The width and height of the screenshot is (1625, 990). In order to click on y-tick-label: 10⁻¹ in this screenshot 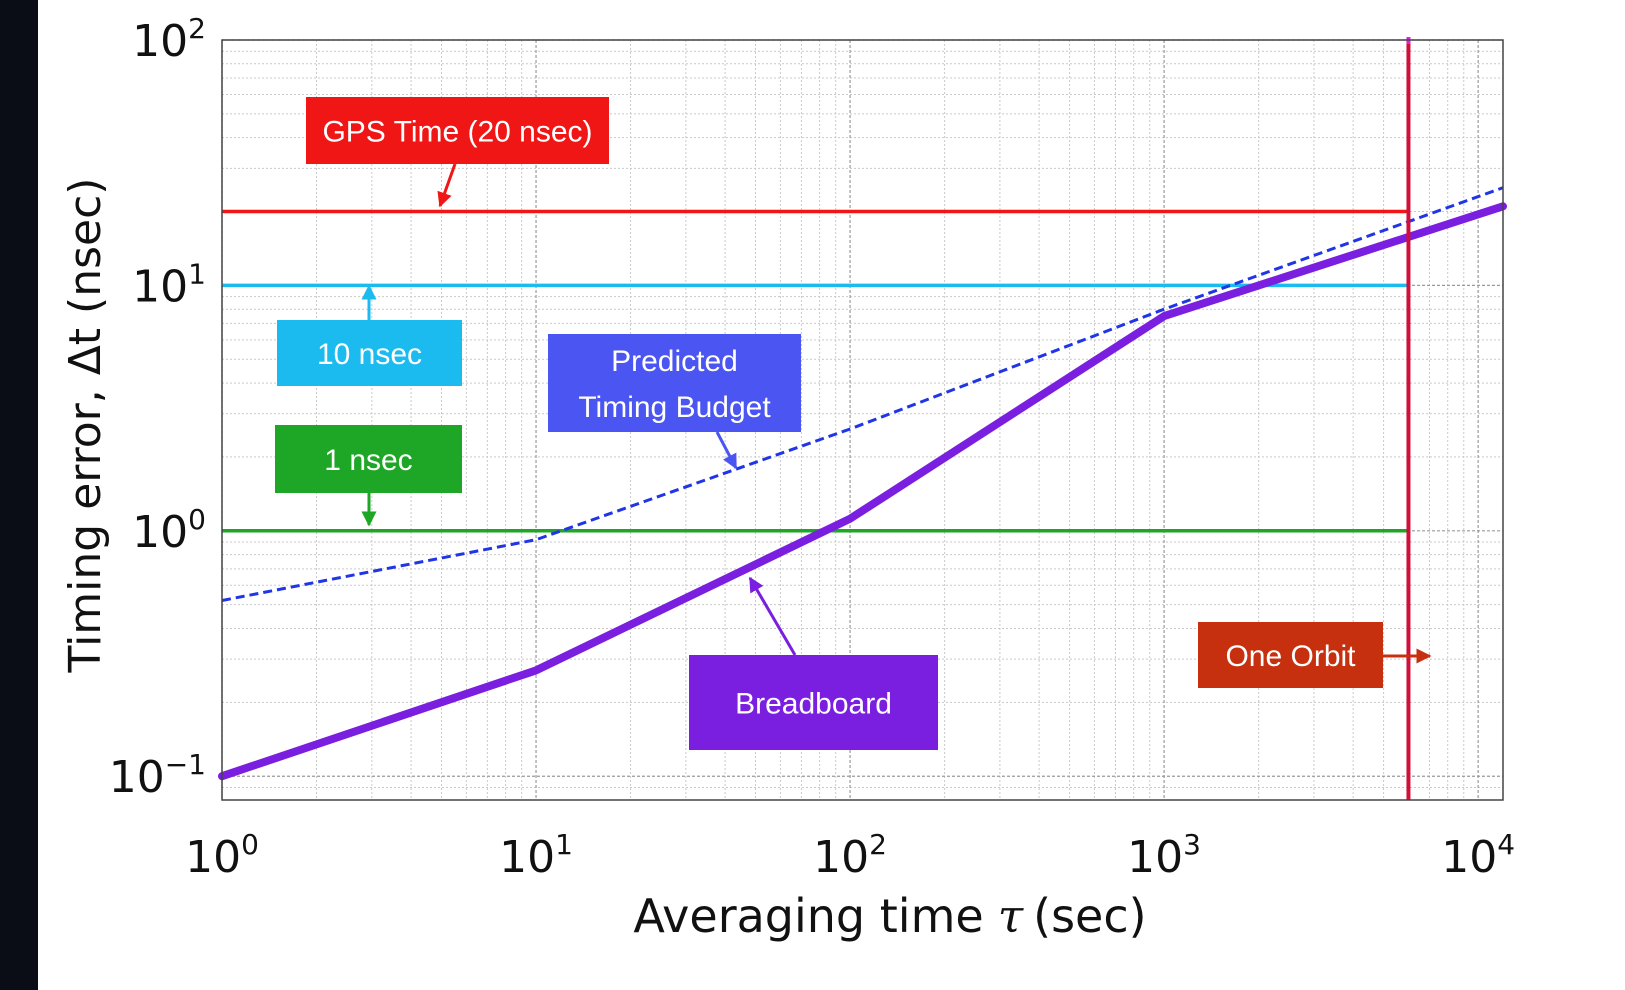, I will do `click(157, 775)`.